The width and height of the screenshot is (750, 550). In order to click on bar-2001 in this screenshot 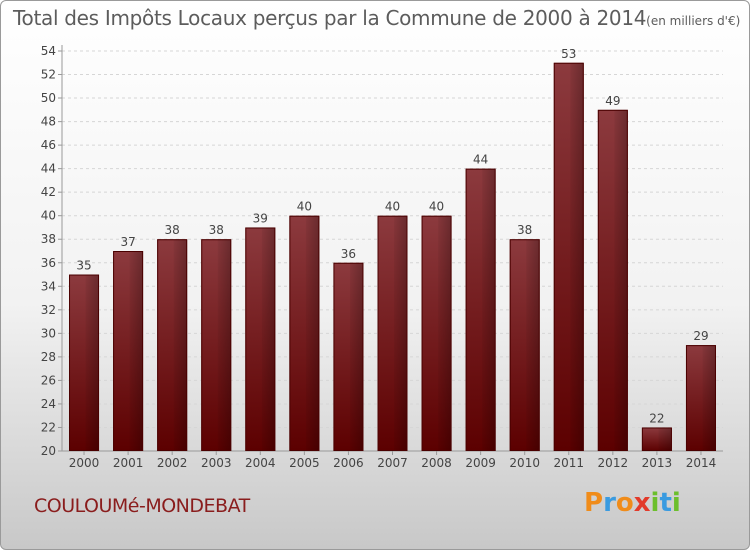, I will do `click(128, 351)`.